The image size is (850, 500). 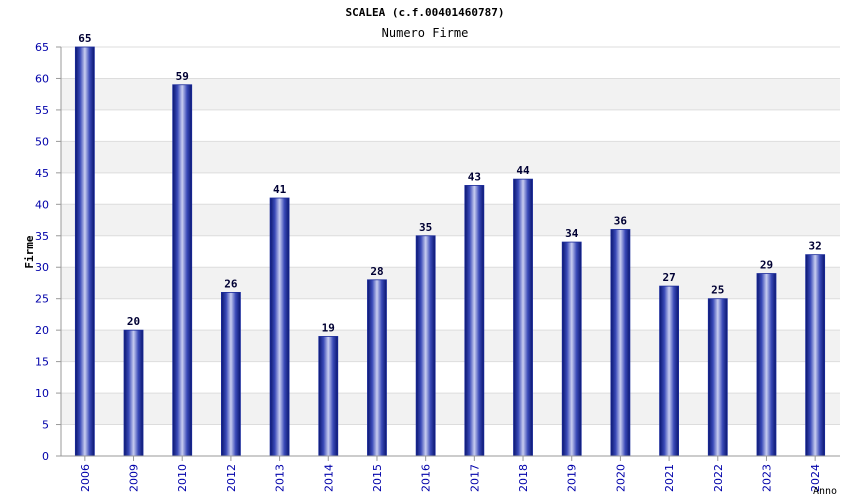 I want to click on data-label-2018: 44, so click(x=523, y=170).